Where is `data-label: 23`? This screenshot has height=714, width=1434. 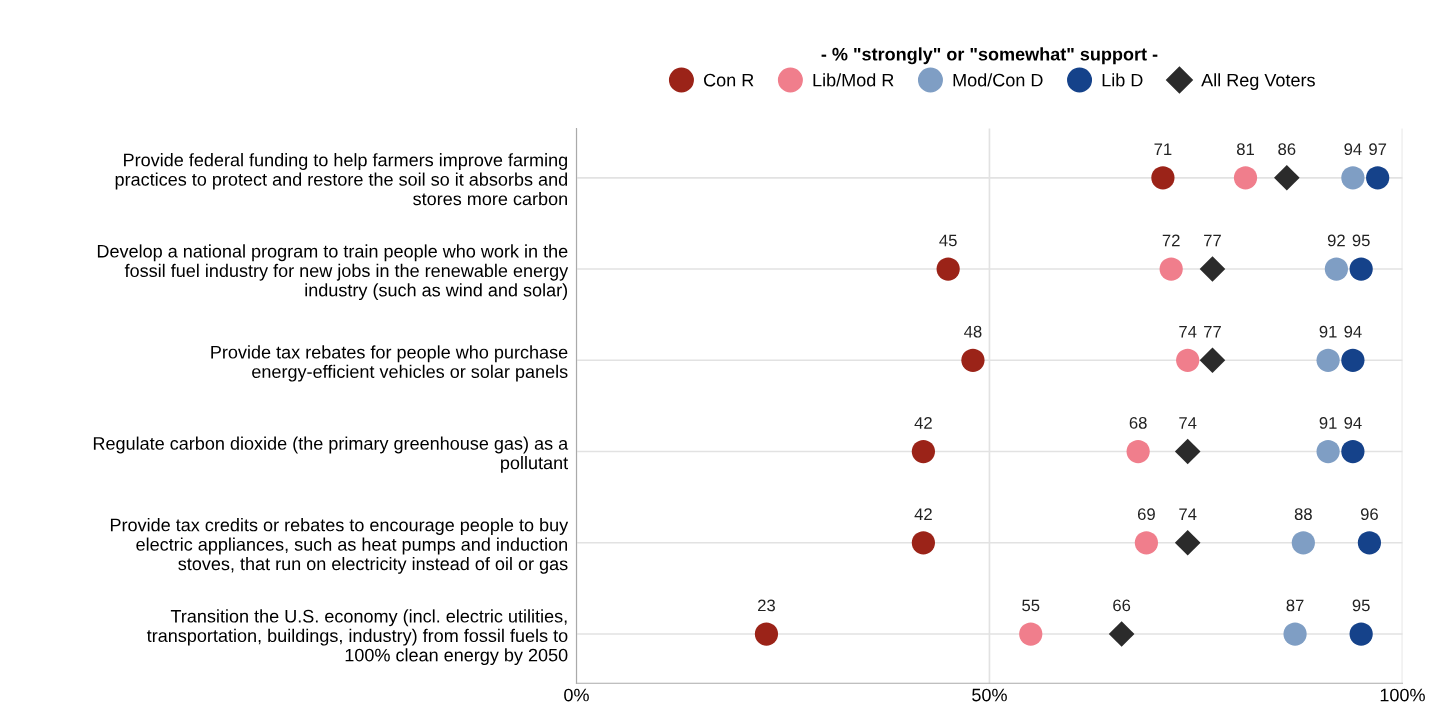
data-label: 23 is located at coordinates (766, 605).